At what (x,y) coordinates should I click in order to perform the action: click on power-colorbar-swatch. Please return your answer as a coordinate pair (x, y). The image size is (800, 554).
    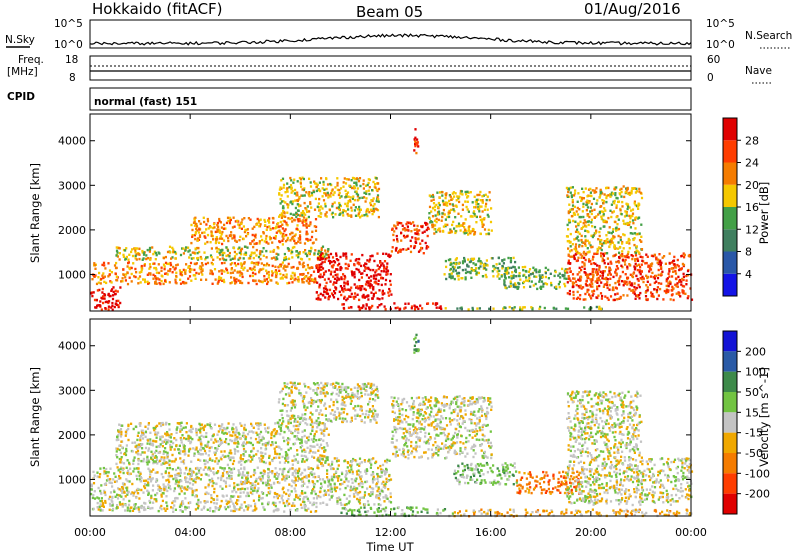
    Looking at the image, I should click on (730, 262).